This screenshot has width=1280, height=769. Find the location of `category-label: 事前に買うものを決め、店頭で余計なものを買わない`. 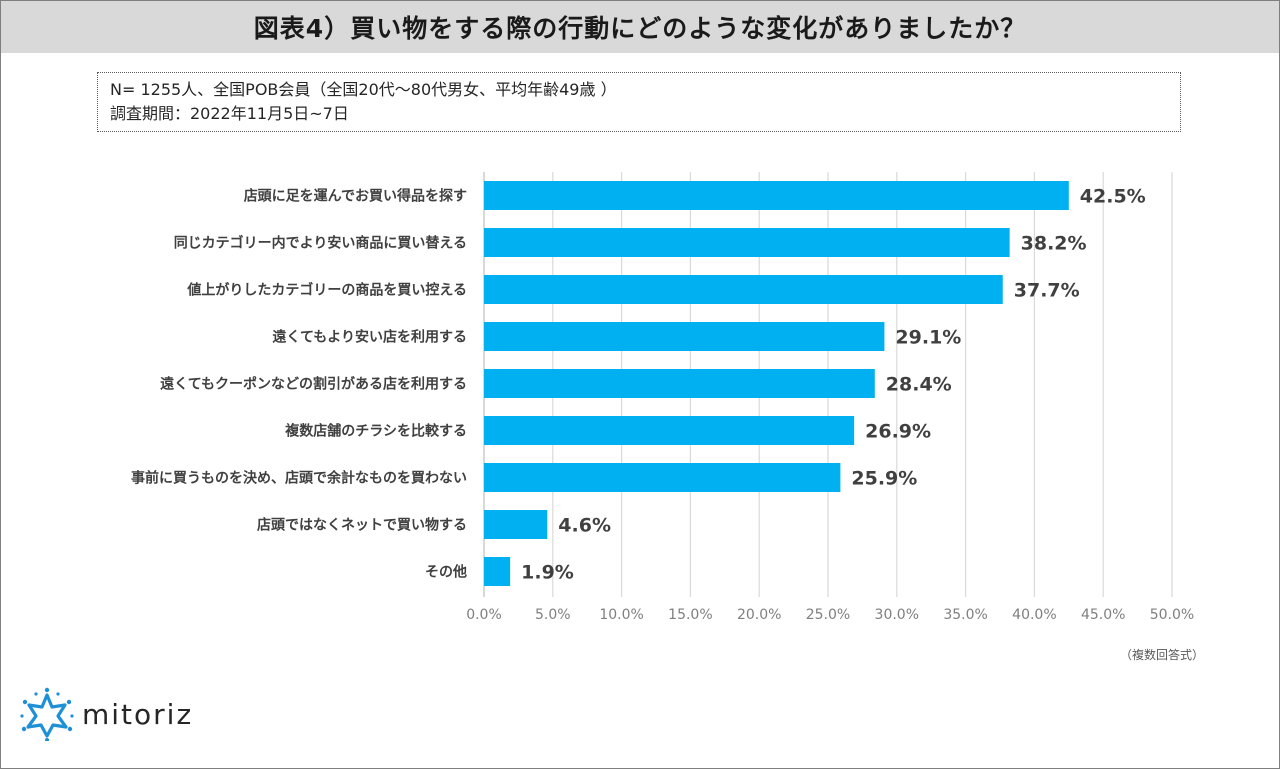

category-label: 事前に買うものを決め、店頭で余計なものを買わない is located at coordinates (299, 478).